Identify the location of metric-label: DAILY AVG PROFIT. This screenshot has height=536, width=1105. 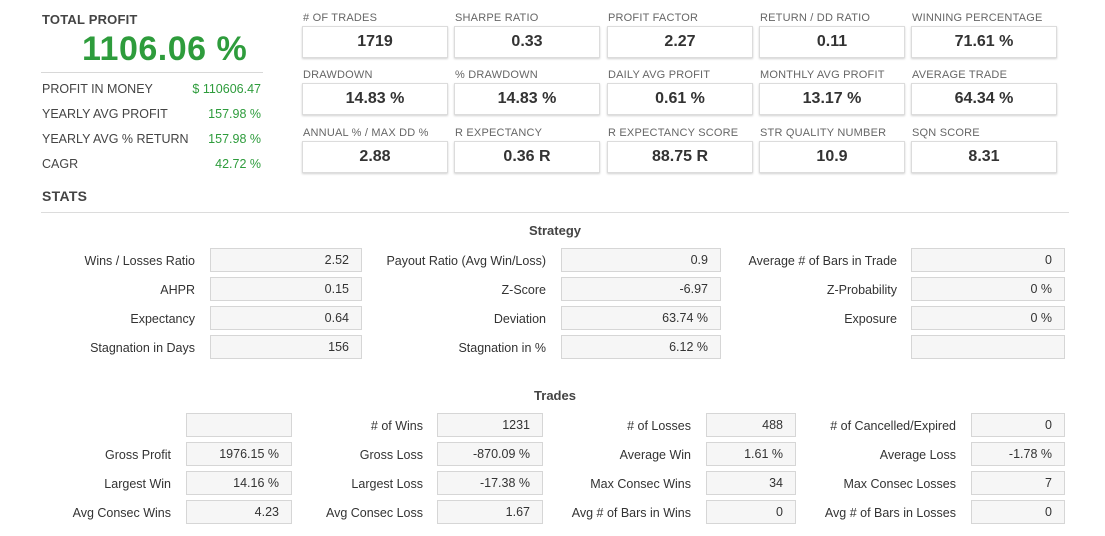
(659, 75).